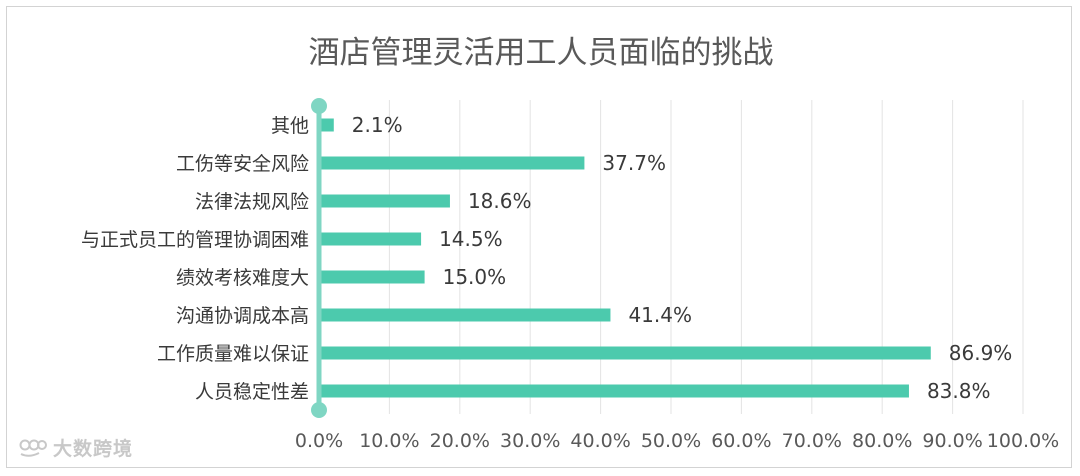 The width and height of the screenshot is (1080, 476). Describe the element at coordinates (500, 201) in the screenshot. I see `data-label: 18.6%` at that location.